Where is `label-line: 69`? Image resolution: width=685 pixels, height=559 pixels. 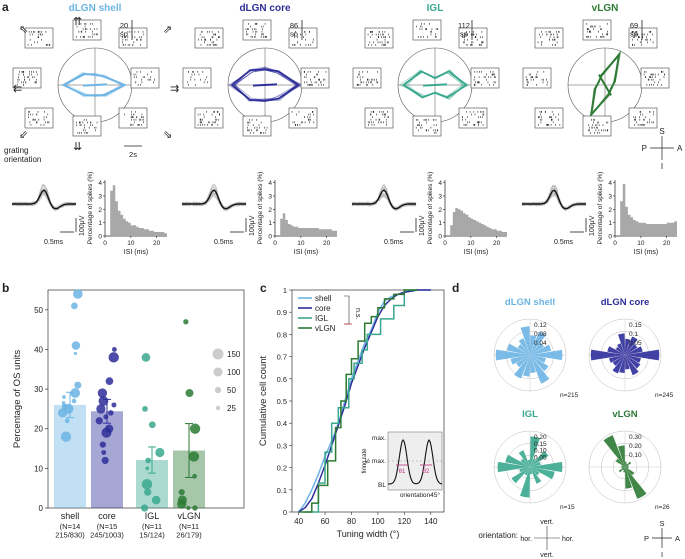
label-line: 69 is located at coordinates (634, 25).